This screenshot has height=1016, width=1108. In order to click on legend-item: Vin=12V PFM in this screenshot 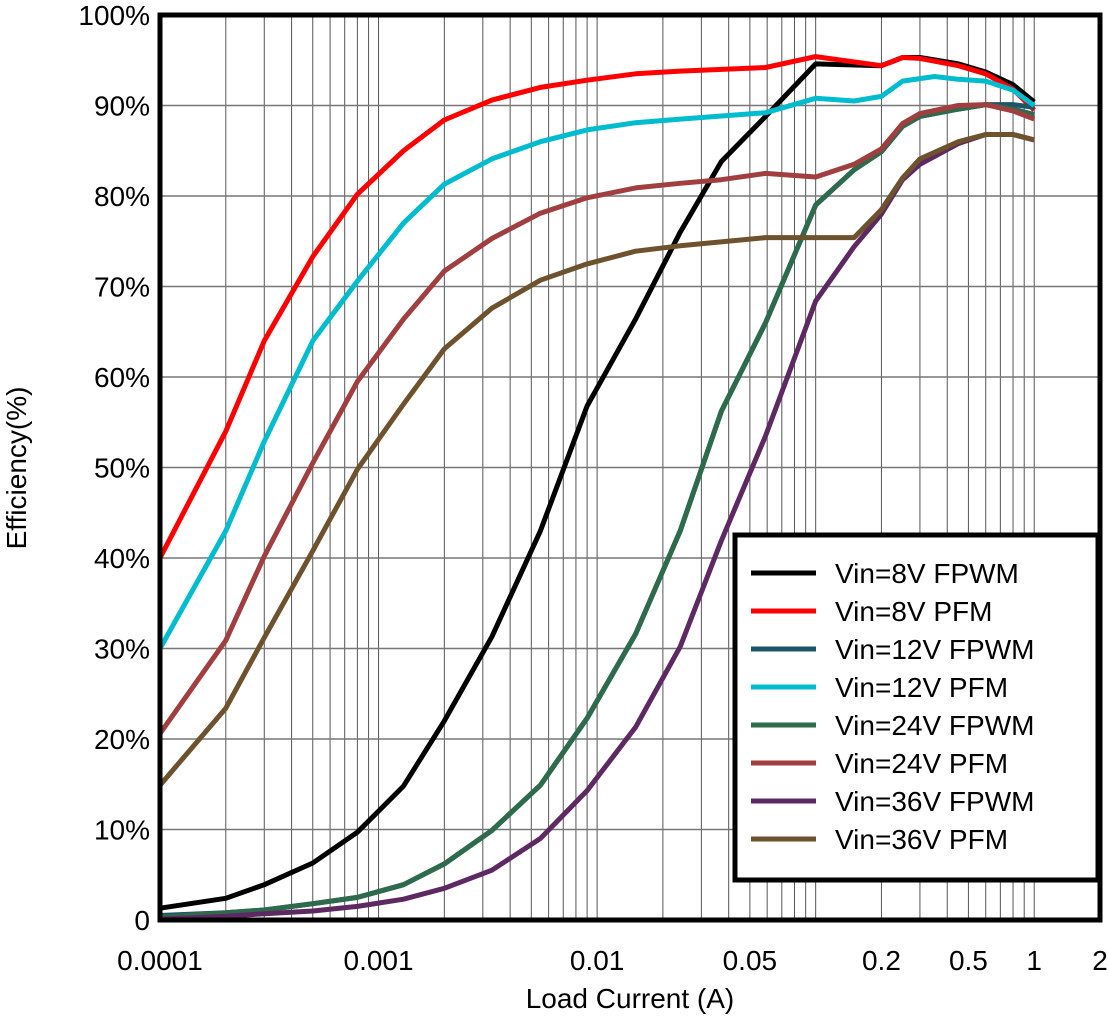, I will do `click(879, 687)`.